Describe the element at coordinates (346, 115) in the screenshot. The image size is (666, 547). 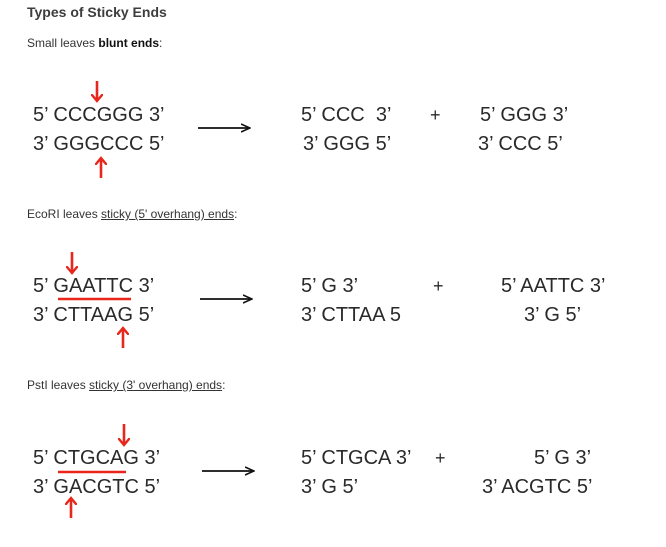
I see `fragment-left-top: 5’ CCC 3’` at that location.